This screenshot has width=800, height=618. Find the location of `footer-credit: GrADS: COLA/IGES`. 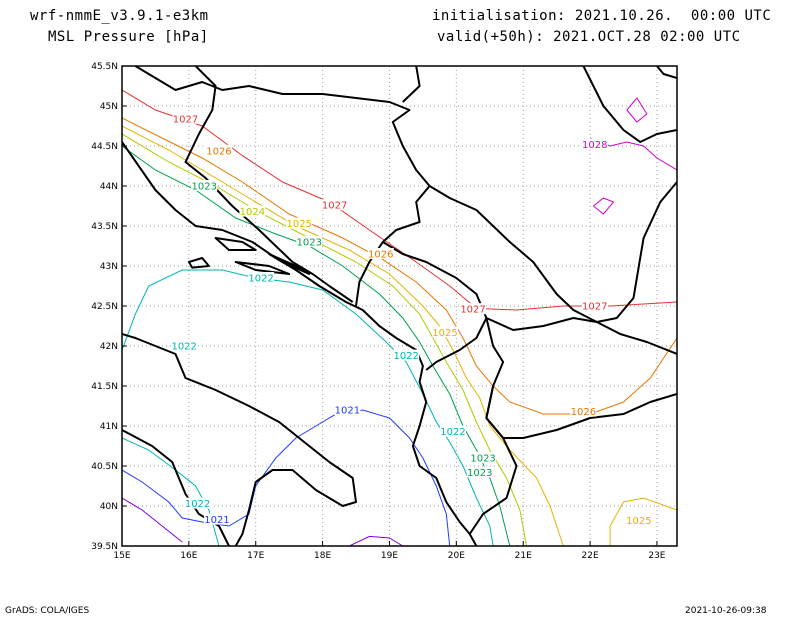

footer-credit: GrADS: COLA/IGES is located at coordinates (47, 611).